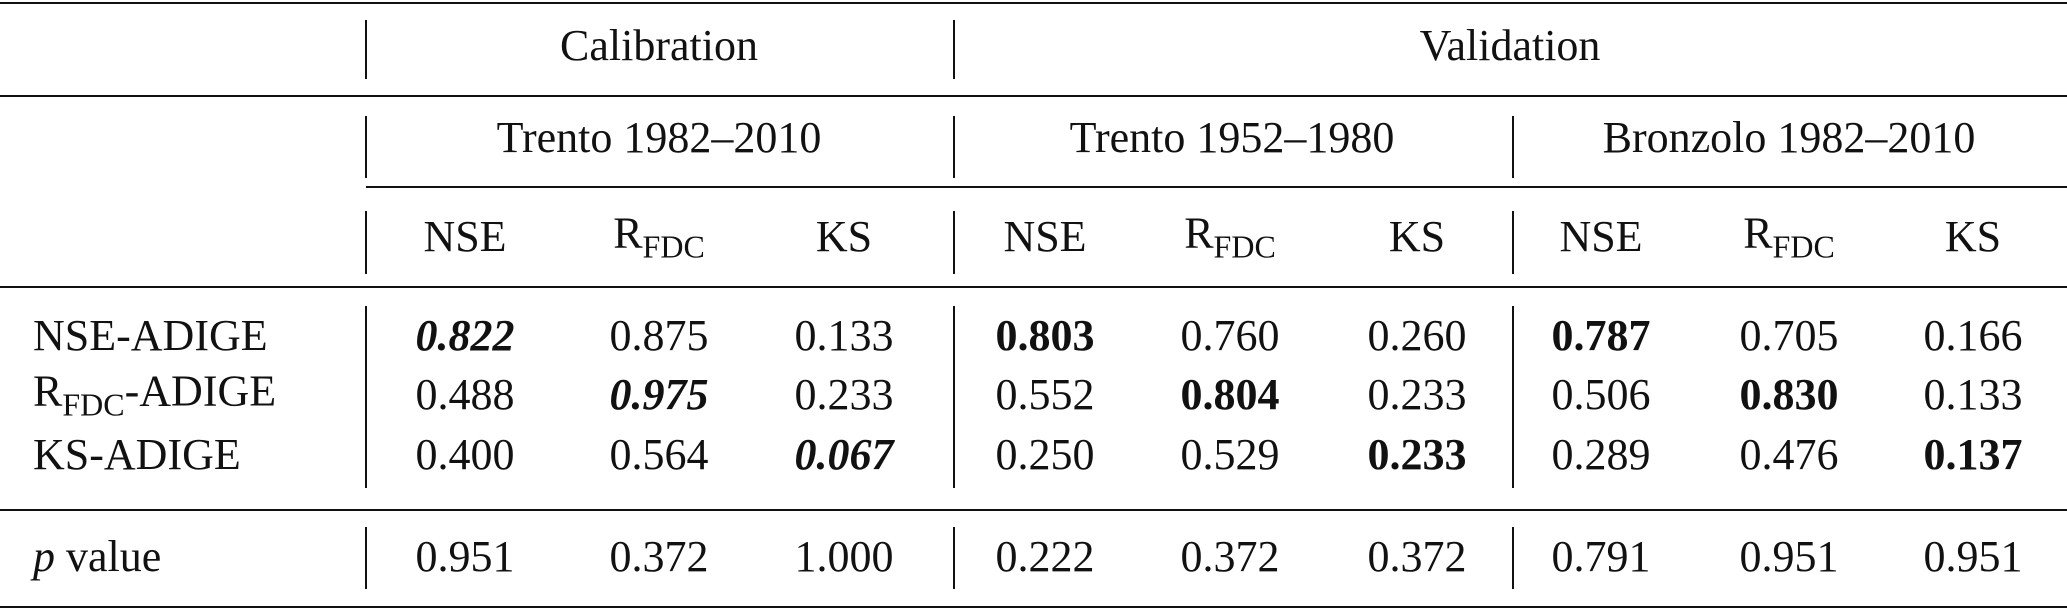 This screenshot has height=610, width=2067. Describe the element at coordinates (200, 391) in the screenshot. I see `text-part: -ADIGE` at that location.